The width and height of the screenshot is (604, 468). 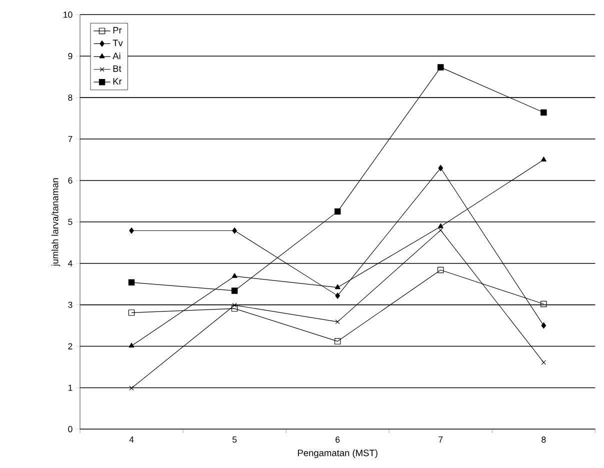 What do you see at coordinates (68, 14) in the screenshot?
I see `y-tick-label: 10` at bounding box center [68, 14].